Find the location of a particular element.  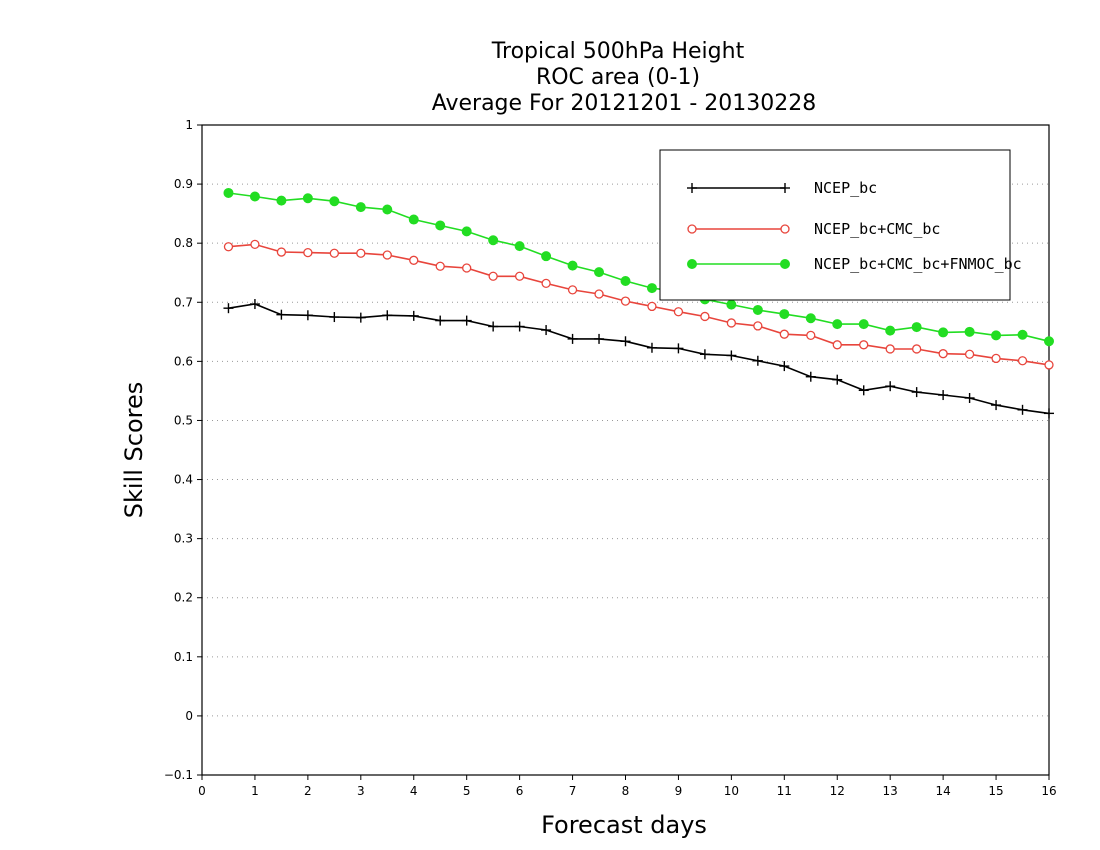

y-tick-label: 0.3 is located at coordinates (183, 539).